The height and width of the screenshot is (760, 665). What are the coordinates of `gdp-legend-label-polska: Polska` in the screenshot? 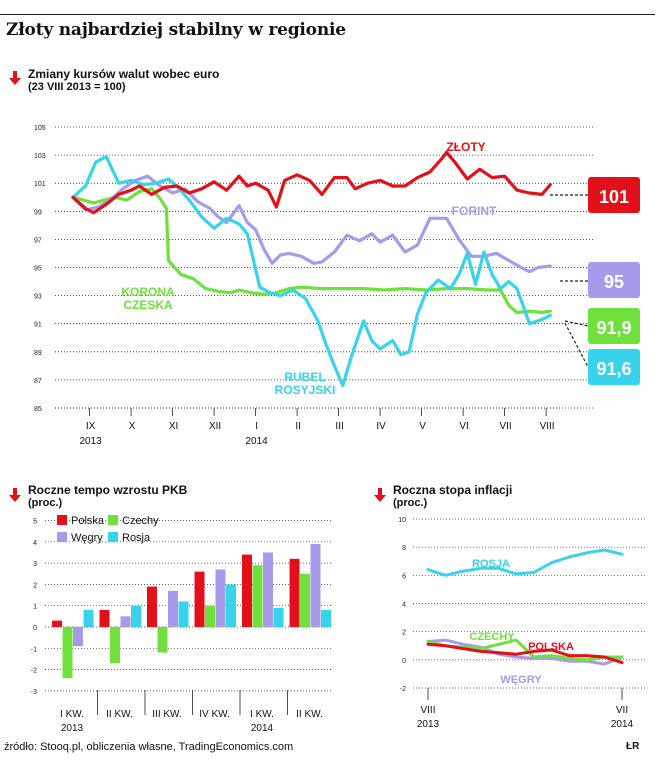 It's located at (88, 521).